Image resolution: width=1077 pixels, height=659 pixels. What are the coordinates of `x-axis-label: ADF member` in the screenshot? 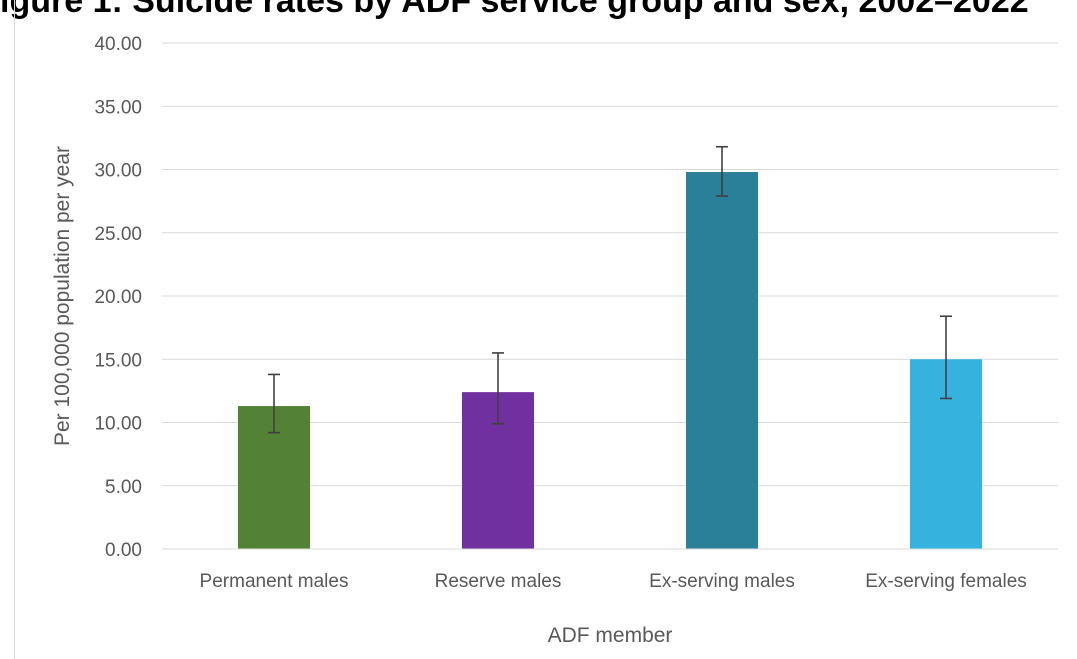 It's located at (610, 635).